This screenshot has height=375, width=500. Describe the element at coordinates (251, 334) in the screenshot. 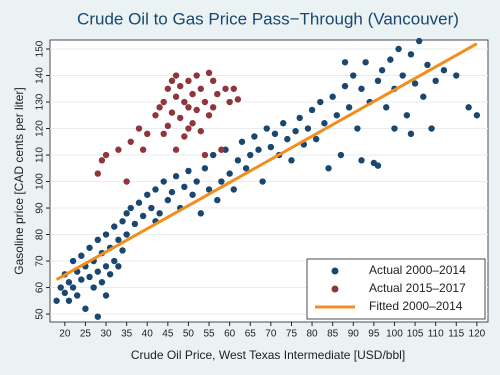

I see `x-tick-label: 65` at that location.